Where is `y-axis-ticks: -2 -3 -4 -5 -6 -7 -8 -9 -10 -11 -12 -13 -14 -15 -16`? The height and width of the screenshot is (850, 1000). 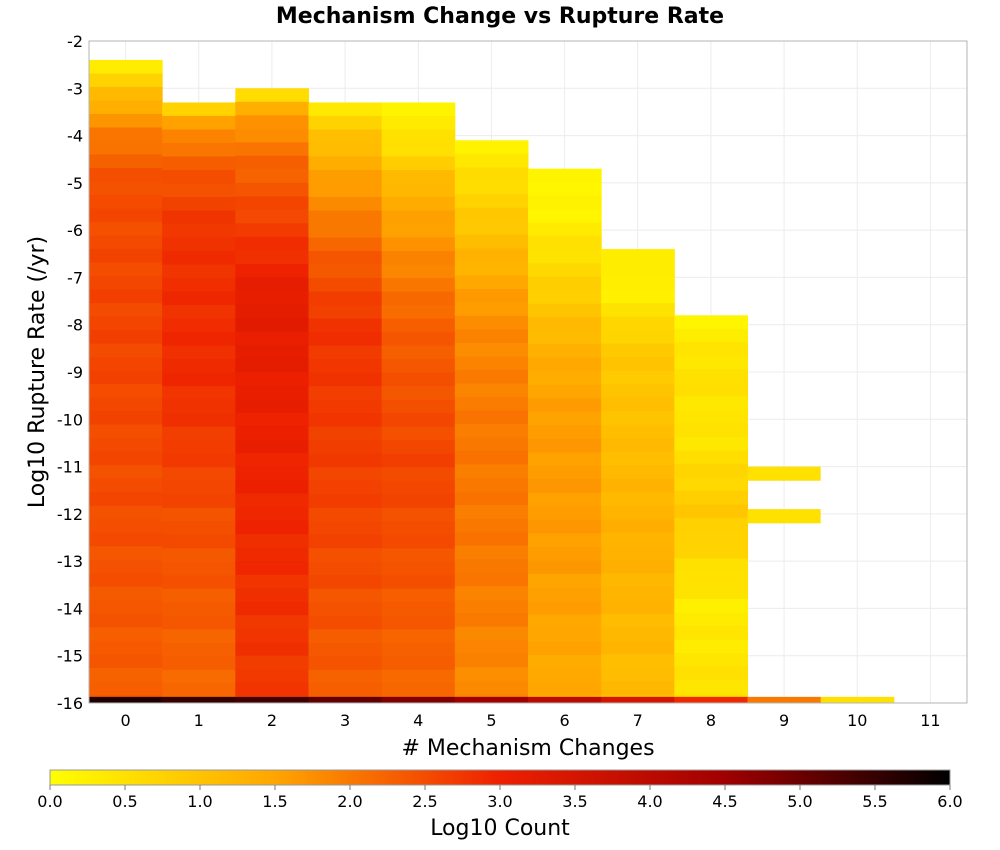 y-axis-ticks: -2 -3 -4 -5 -6 -7 -8 -9 -10 -11 -12 -13 -14 -15 -16 is located at coordinates (70, 372).